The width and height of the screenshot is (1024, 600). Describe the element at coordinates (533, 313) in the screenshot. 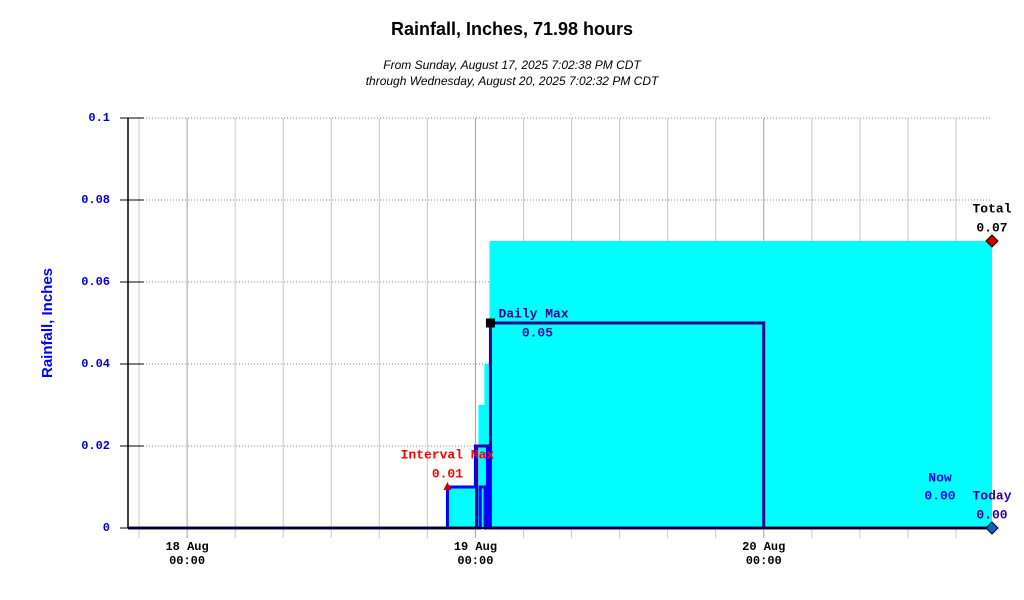

I see `annotation-label: Daily Max` at that location.